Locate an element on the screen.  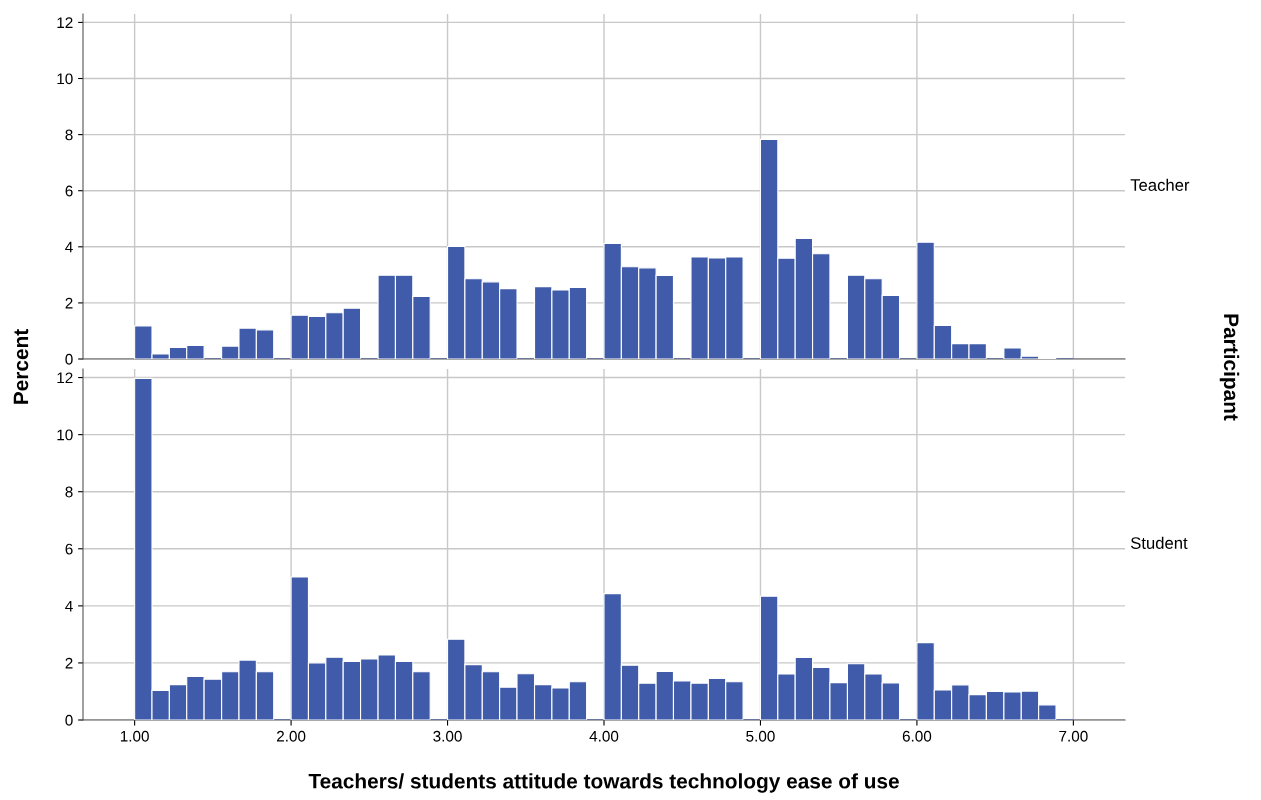
text: Teacher is located at coordinates (1160, 184).